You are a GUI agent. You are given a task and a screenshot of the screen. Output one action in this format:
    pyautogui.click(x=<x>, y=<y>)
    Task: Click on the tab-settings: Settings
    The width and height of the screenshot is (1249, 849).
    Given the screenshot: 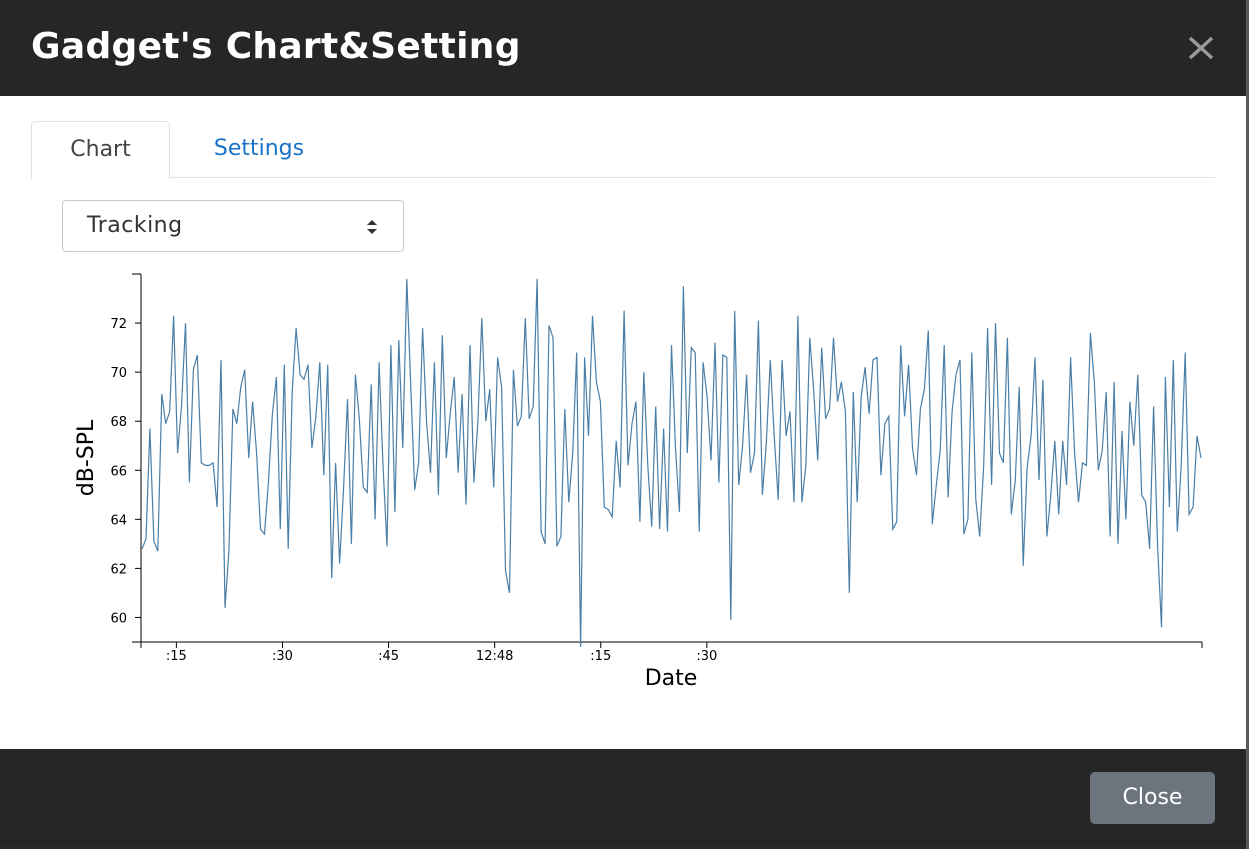 What is the action you would take?
    pyautogui.click(x=259, y=148)
    